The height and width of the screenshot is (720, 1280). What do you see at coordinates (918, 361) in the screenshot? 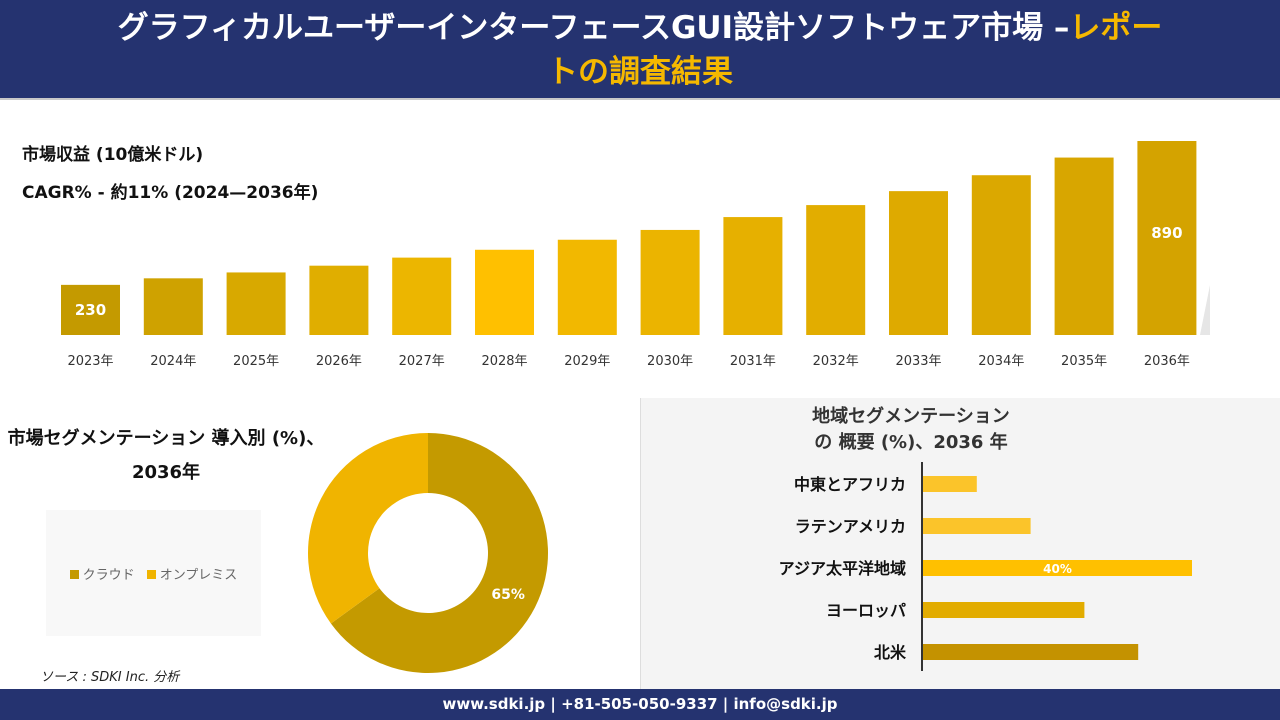
I see `x-tick-label: 2033年` at bounding box center [918, 361].